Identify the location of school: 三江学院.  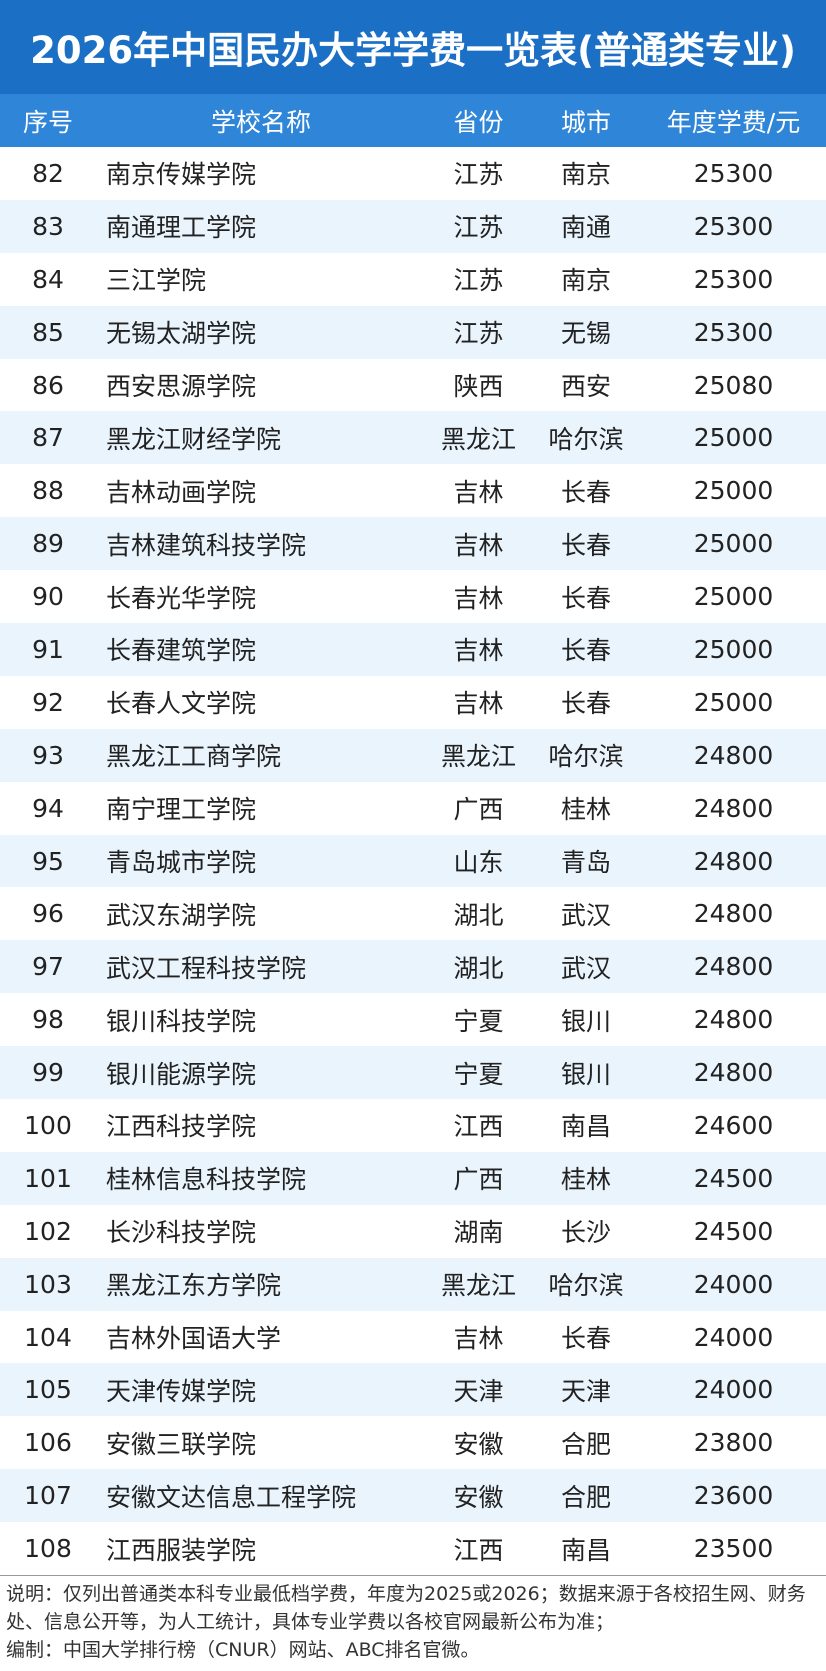
(156, 281).